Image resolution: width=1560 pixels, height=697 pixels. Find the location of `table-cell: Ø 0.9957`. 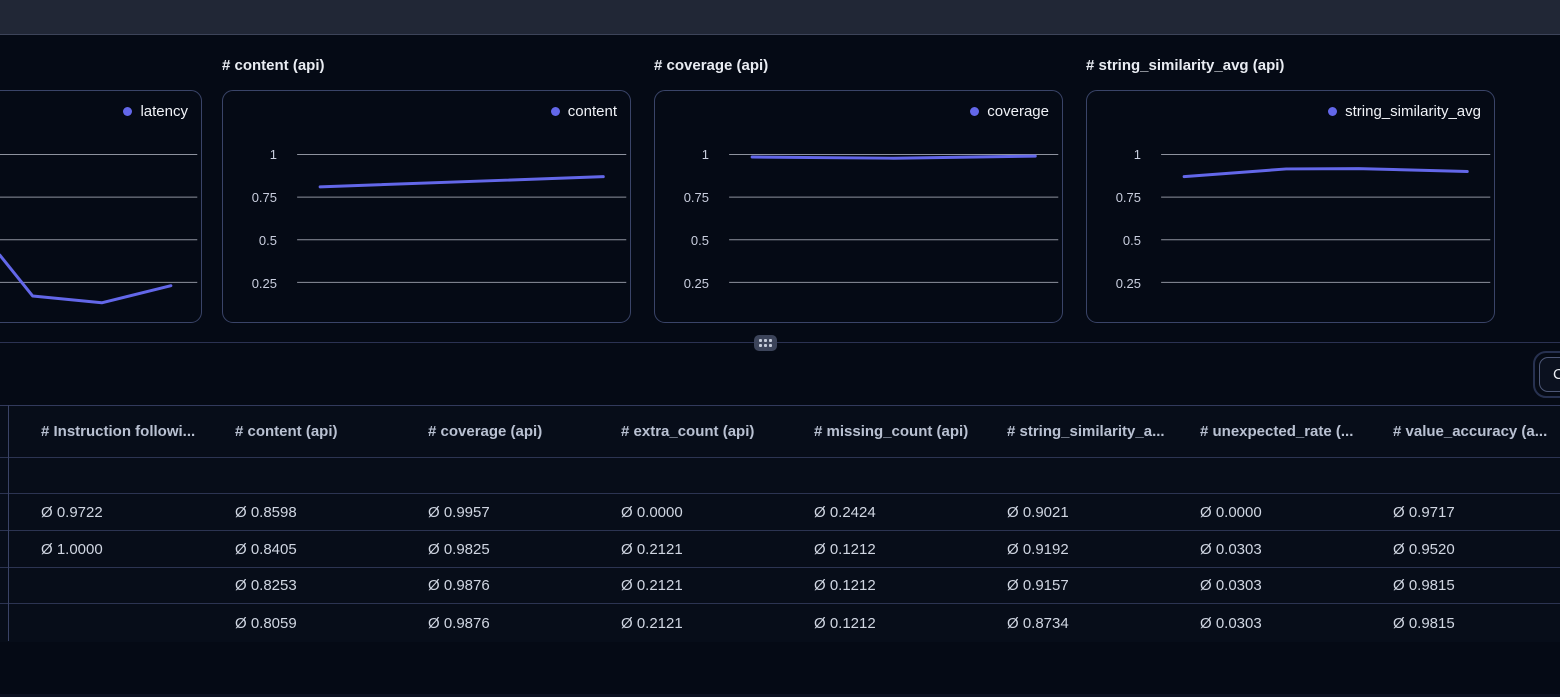

table-cell: Ø 0.9957 is located at coordinates (459, 512).